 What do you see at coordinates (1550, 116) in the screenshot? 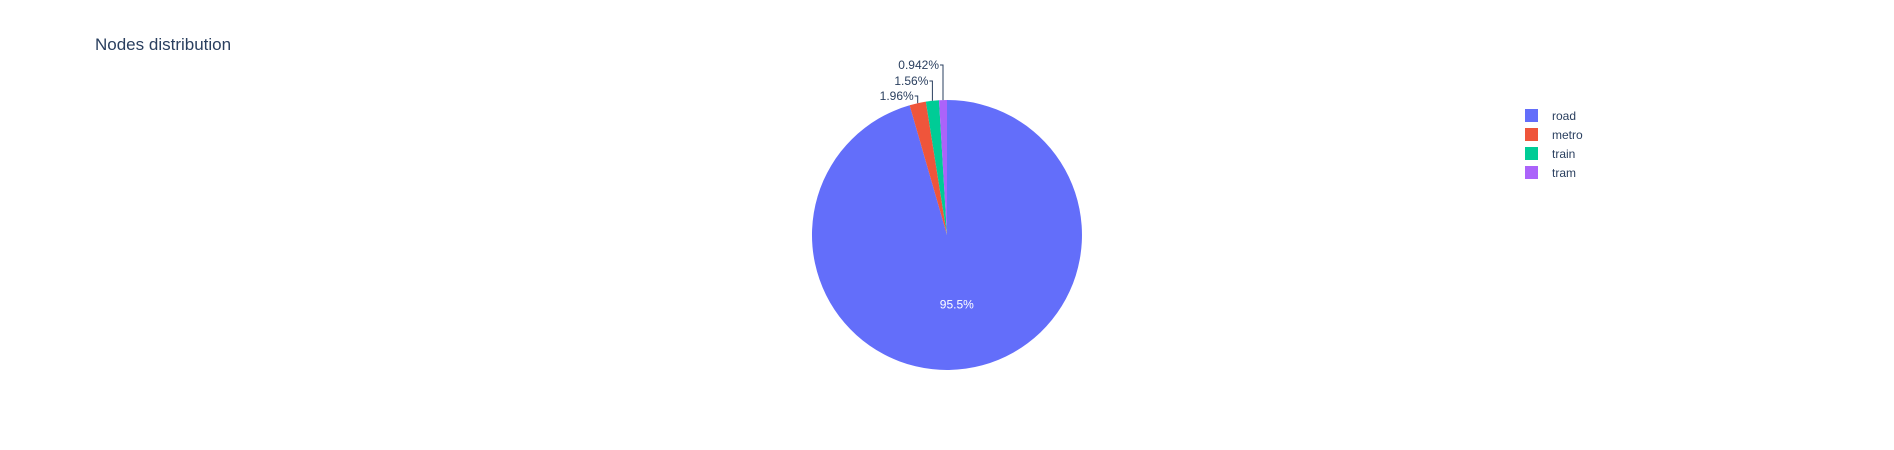
I see `legend-item-road: road` at bounding box center [1550, 116].